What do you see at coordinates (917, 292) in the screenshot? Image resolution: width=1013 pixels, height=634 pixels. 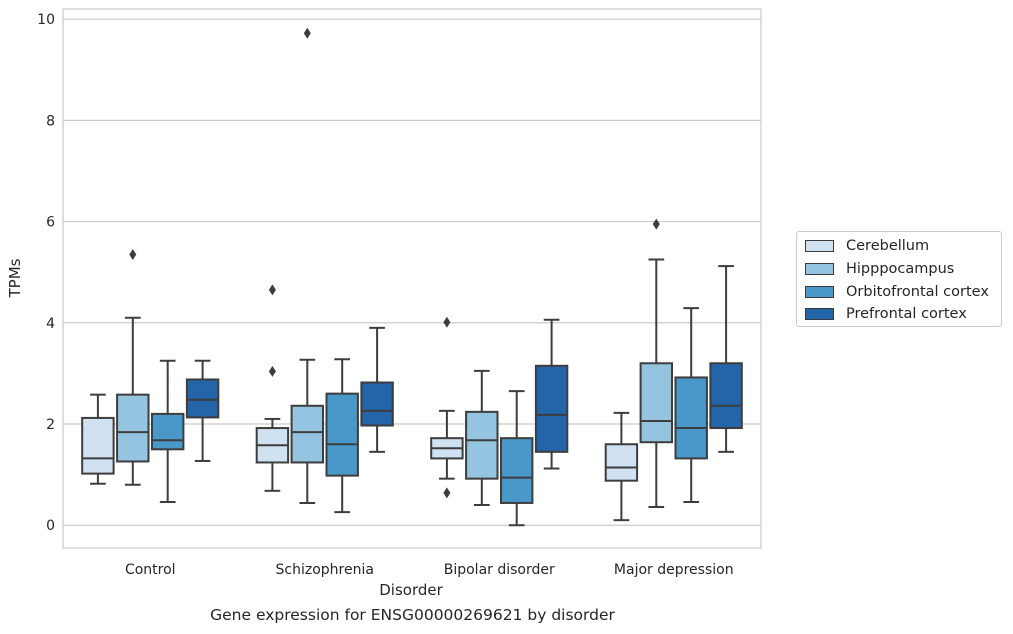 I see `legend-label-orbitofrontal-cortex: Orbitofrontal cortex` at bounding box center [917, 292].